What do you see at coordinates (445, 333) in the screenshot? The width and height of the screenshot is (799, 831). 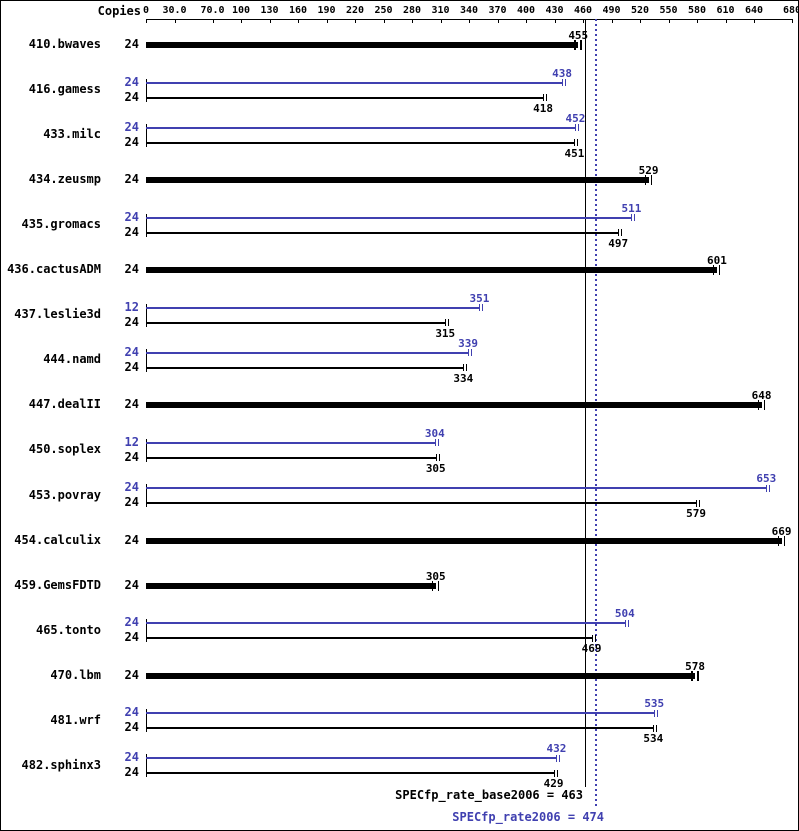 I see `bar-value-label: 315` at bounding box center [445, 333].